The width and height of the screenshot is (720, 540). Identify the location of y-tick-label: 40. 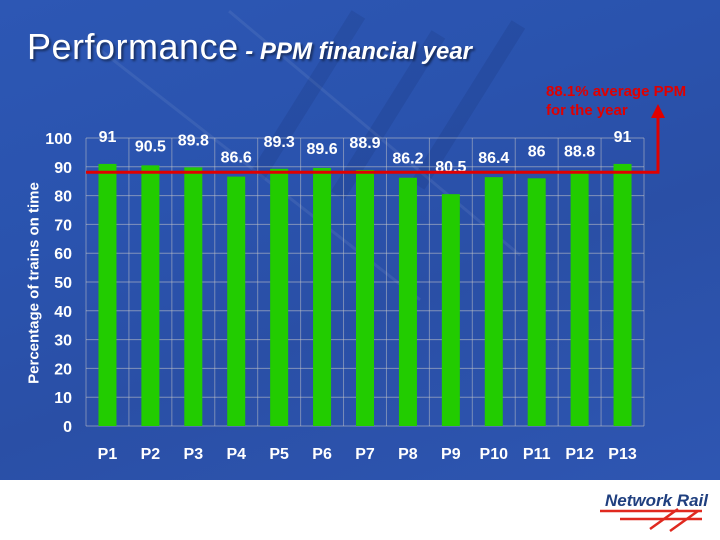
(63, 312).